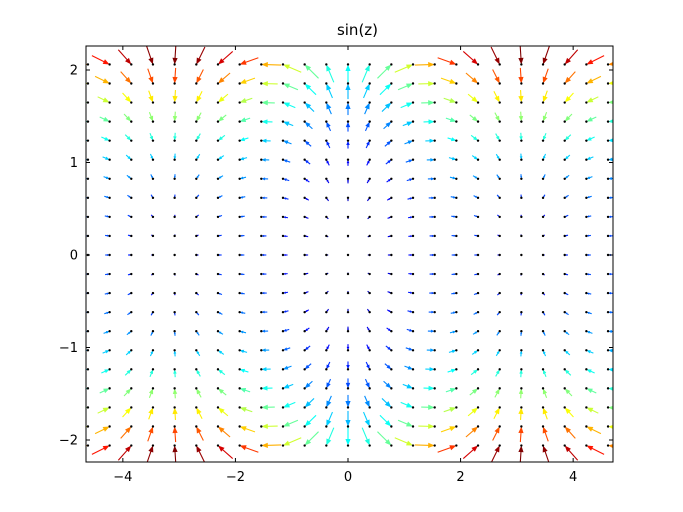 This screenshot has height=512, width=683. What do you see at coordinates (74, 256) in the screenshot?
I see `y-tick-label: 0` at bounding box center [74, 256].